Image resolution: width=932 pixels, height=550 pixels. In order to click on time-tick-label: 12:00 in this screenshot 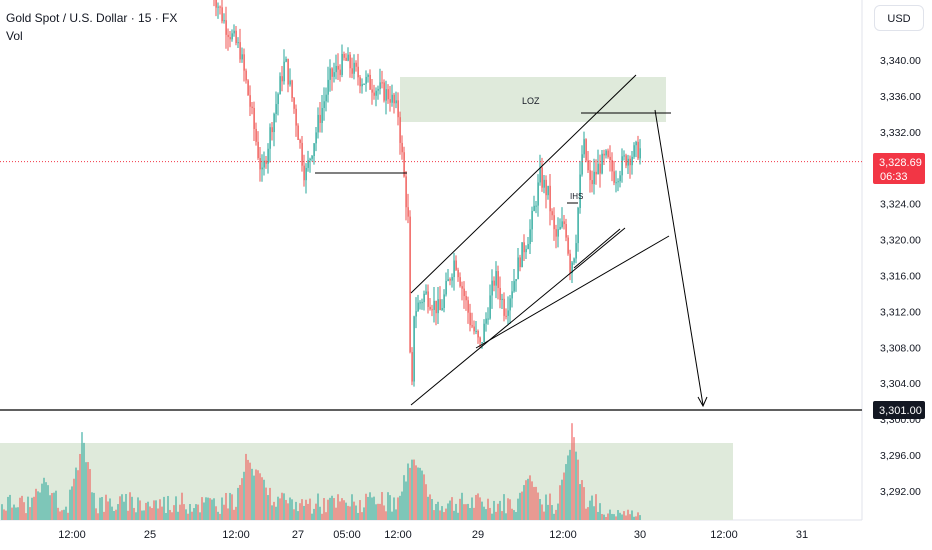, I will do `click(72, 535)`.